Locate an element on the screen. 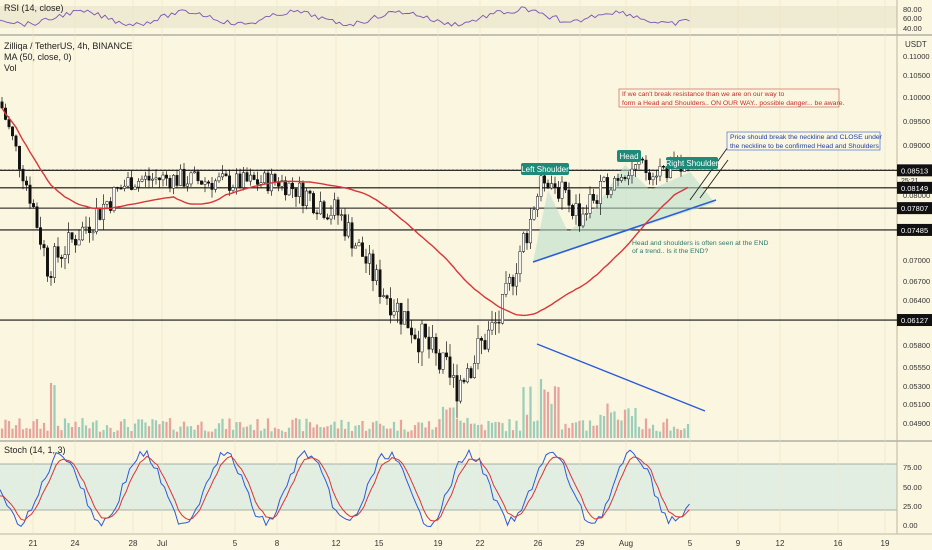 The height and width of the screenshot is (550, 932). svg-text: Right Shoulder is located at coordinates (692, 163).